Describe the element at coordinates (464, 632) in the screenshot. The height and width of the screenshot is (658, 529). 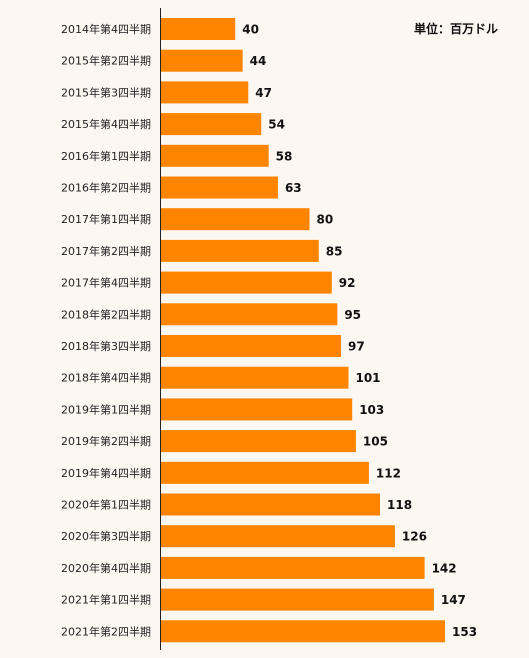
I see `value-label: 153` at that location.